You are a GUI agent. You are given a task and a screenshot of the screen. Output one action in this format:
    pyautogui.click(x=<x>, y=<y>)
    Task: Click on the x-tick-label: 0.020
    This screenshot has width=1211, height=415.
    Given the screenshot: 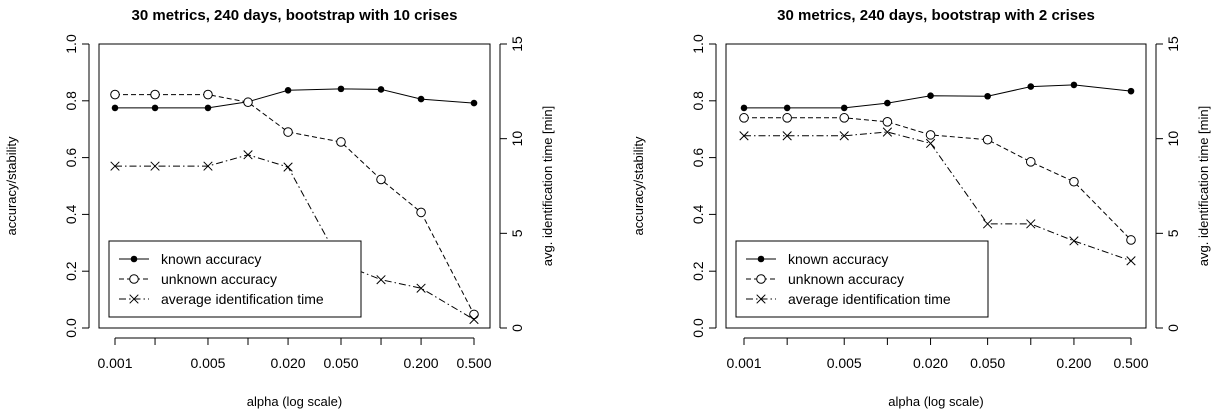 What is the action you would take?
    pyautogui.click(x=930, y=363)
    